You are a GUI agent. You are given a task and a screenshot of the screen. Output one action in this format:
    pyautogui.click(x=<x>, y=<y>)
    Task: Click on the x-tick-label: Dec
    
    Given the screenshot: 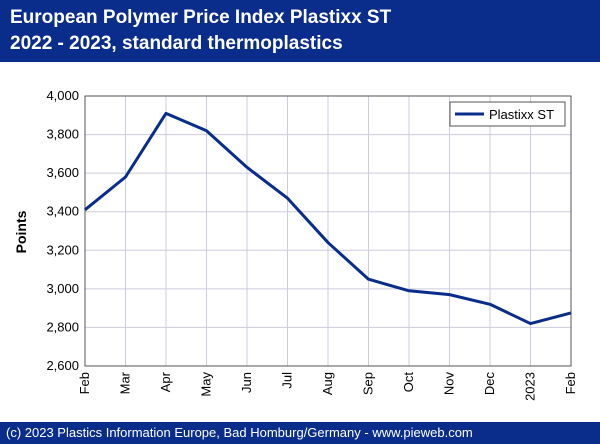 What is the action you would take?
    pyautogui.click(x=489, y=384)
    